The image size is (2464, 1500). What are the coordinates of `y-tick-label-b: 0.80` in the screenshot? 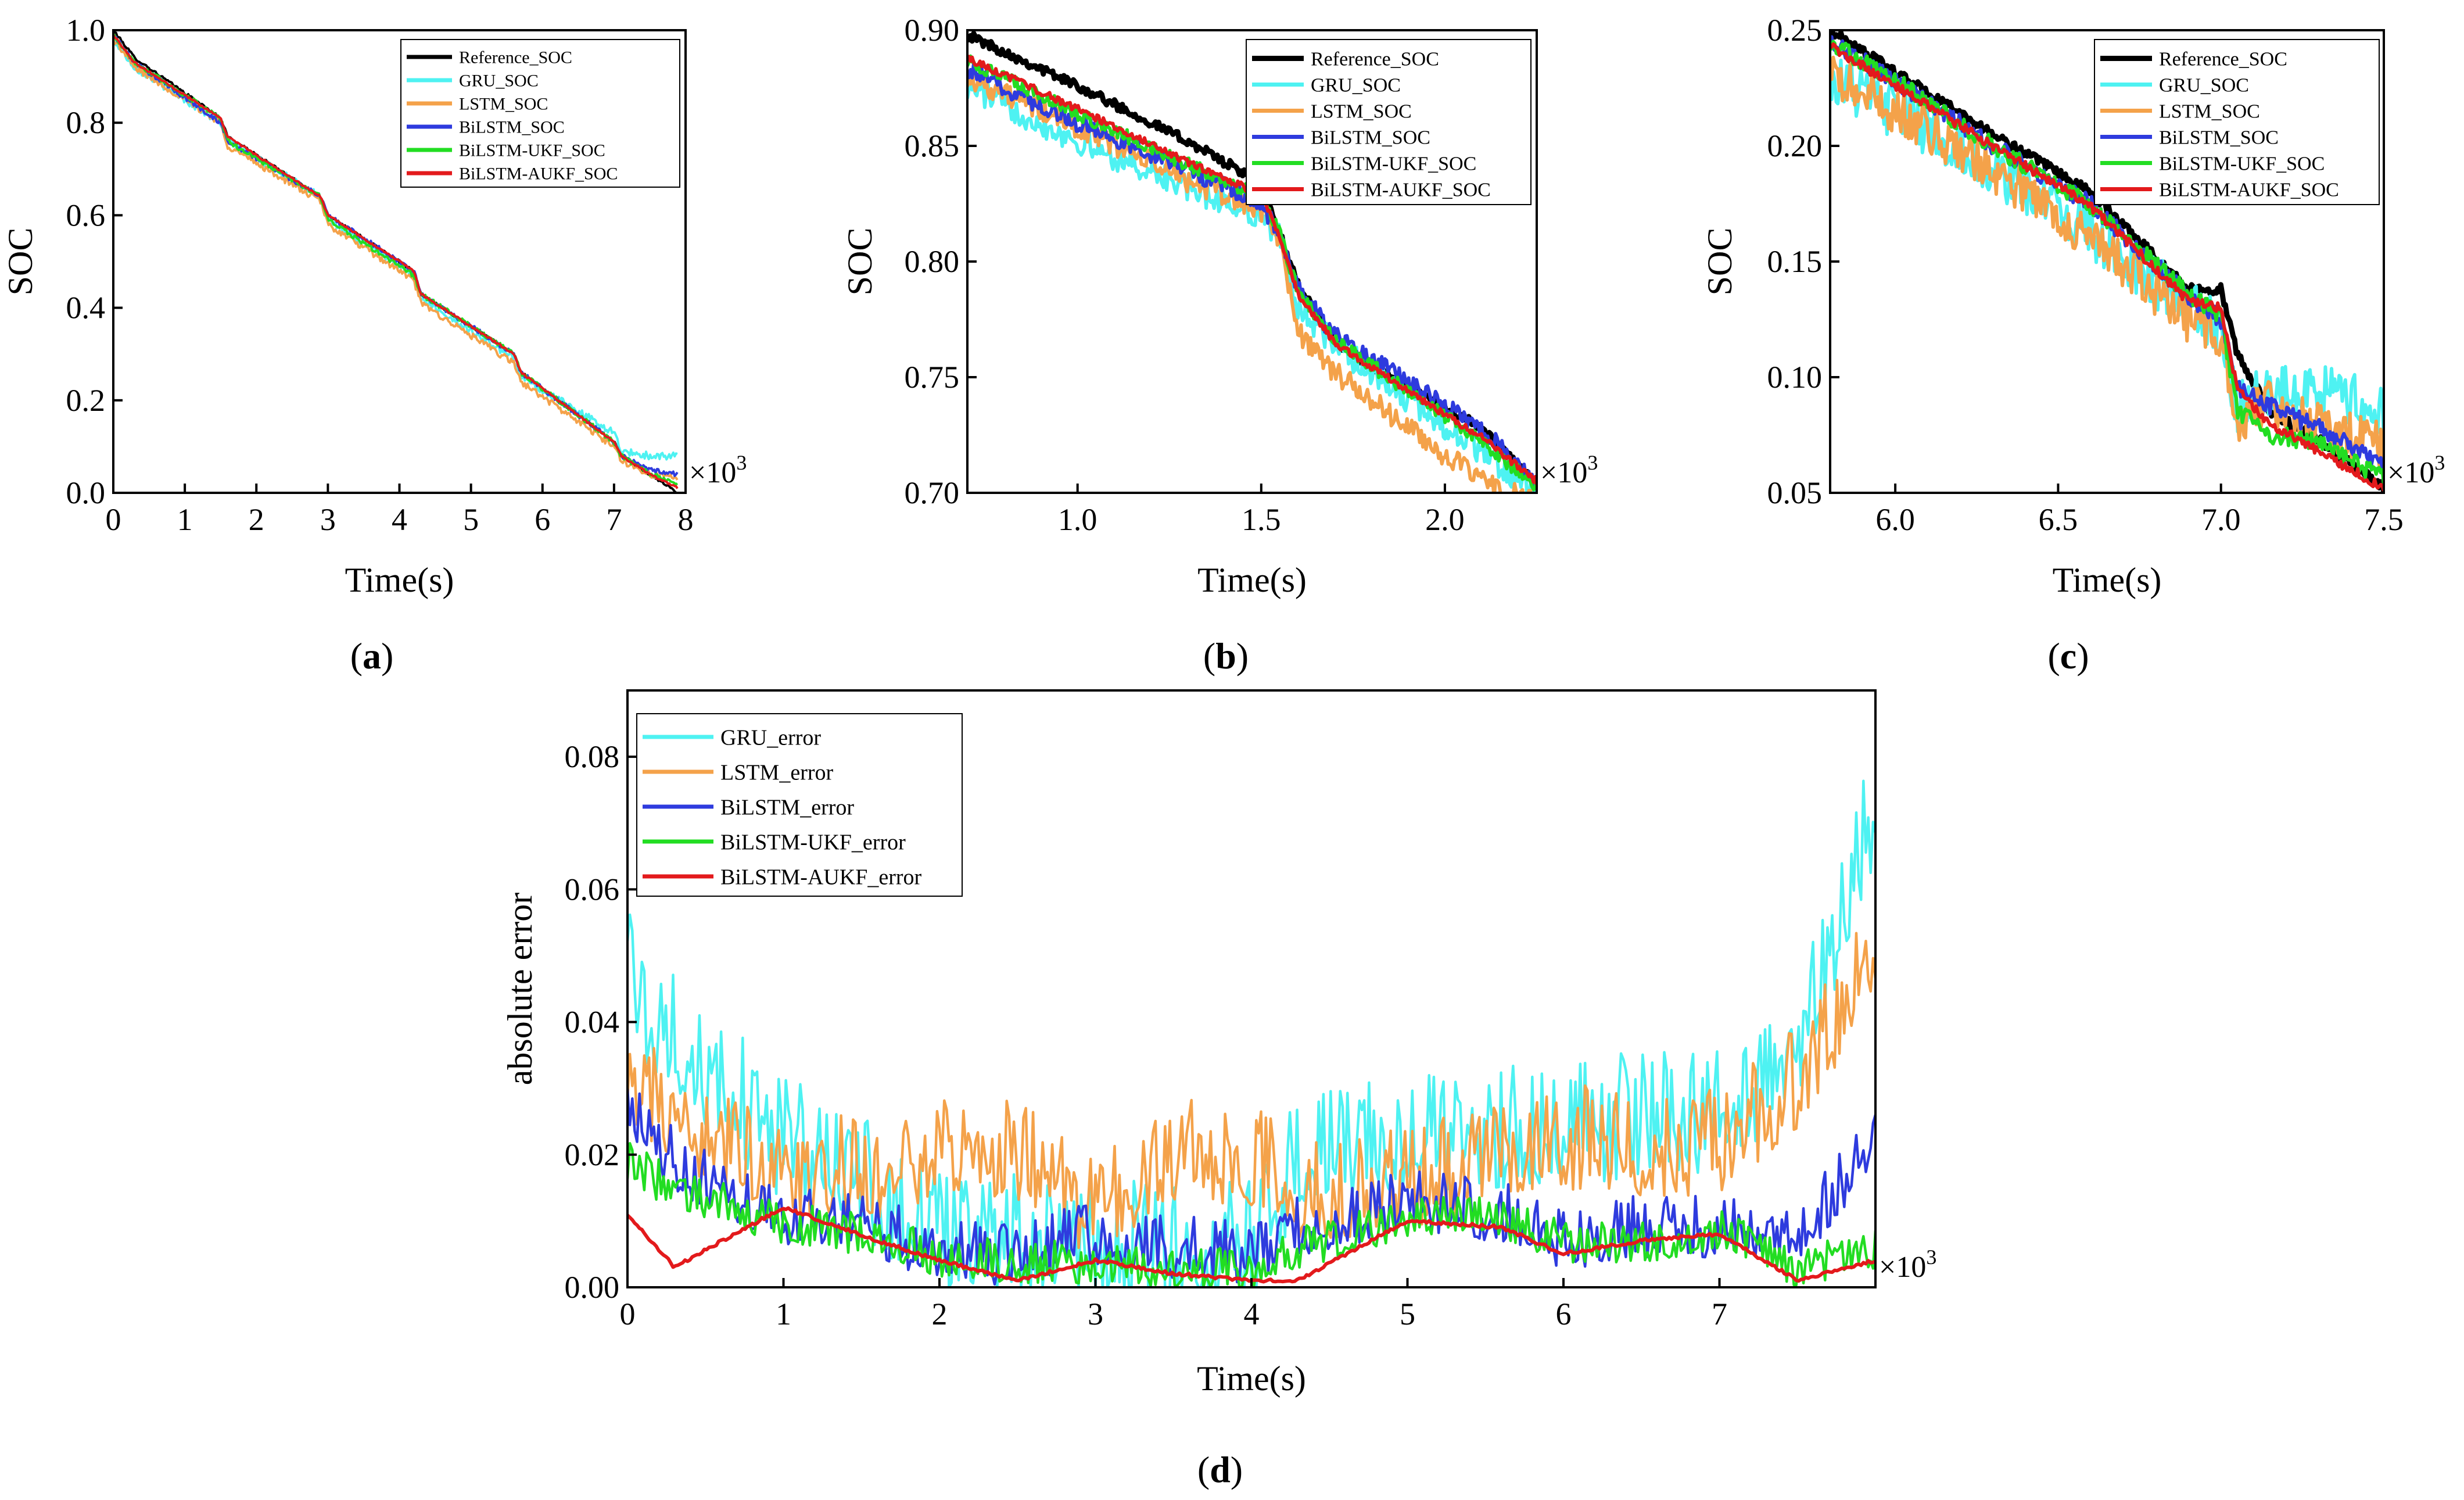 It's located at (932, 261).